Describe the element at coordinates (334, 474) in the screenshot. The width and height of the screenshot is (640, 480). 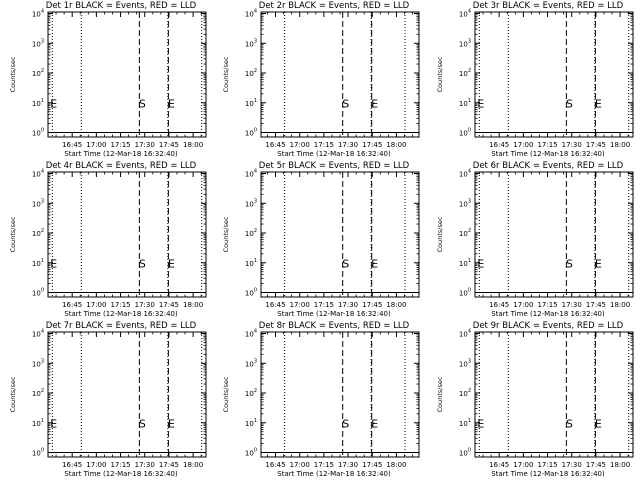
I see `x-axis-label: Start Time (12-Mar-18 16:32:40)` at that location.